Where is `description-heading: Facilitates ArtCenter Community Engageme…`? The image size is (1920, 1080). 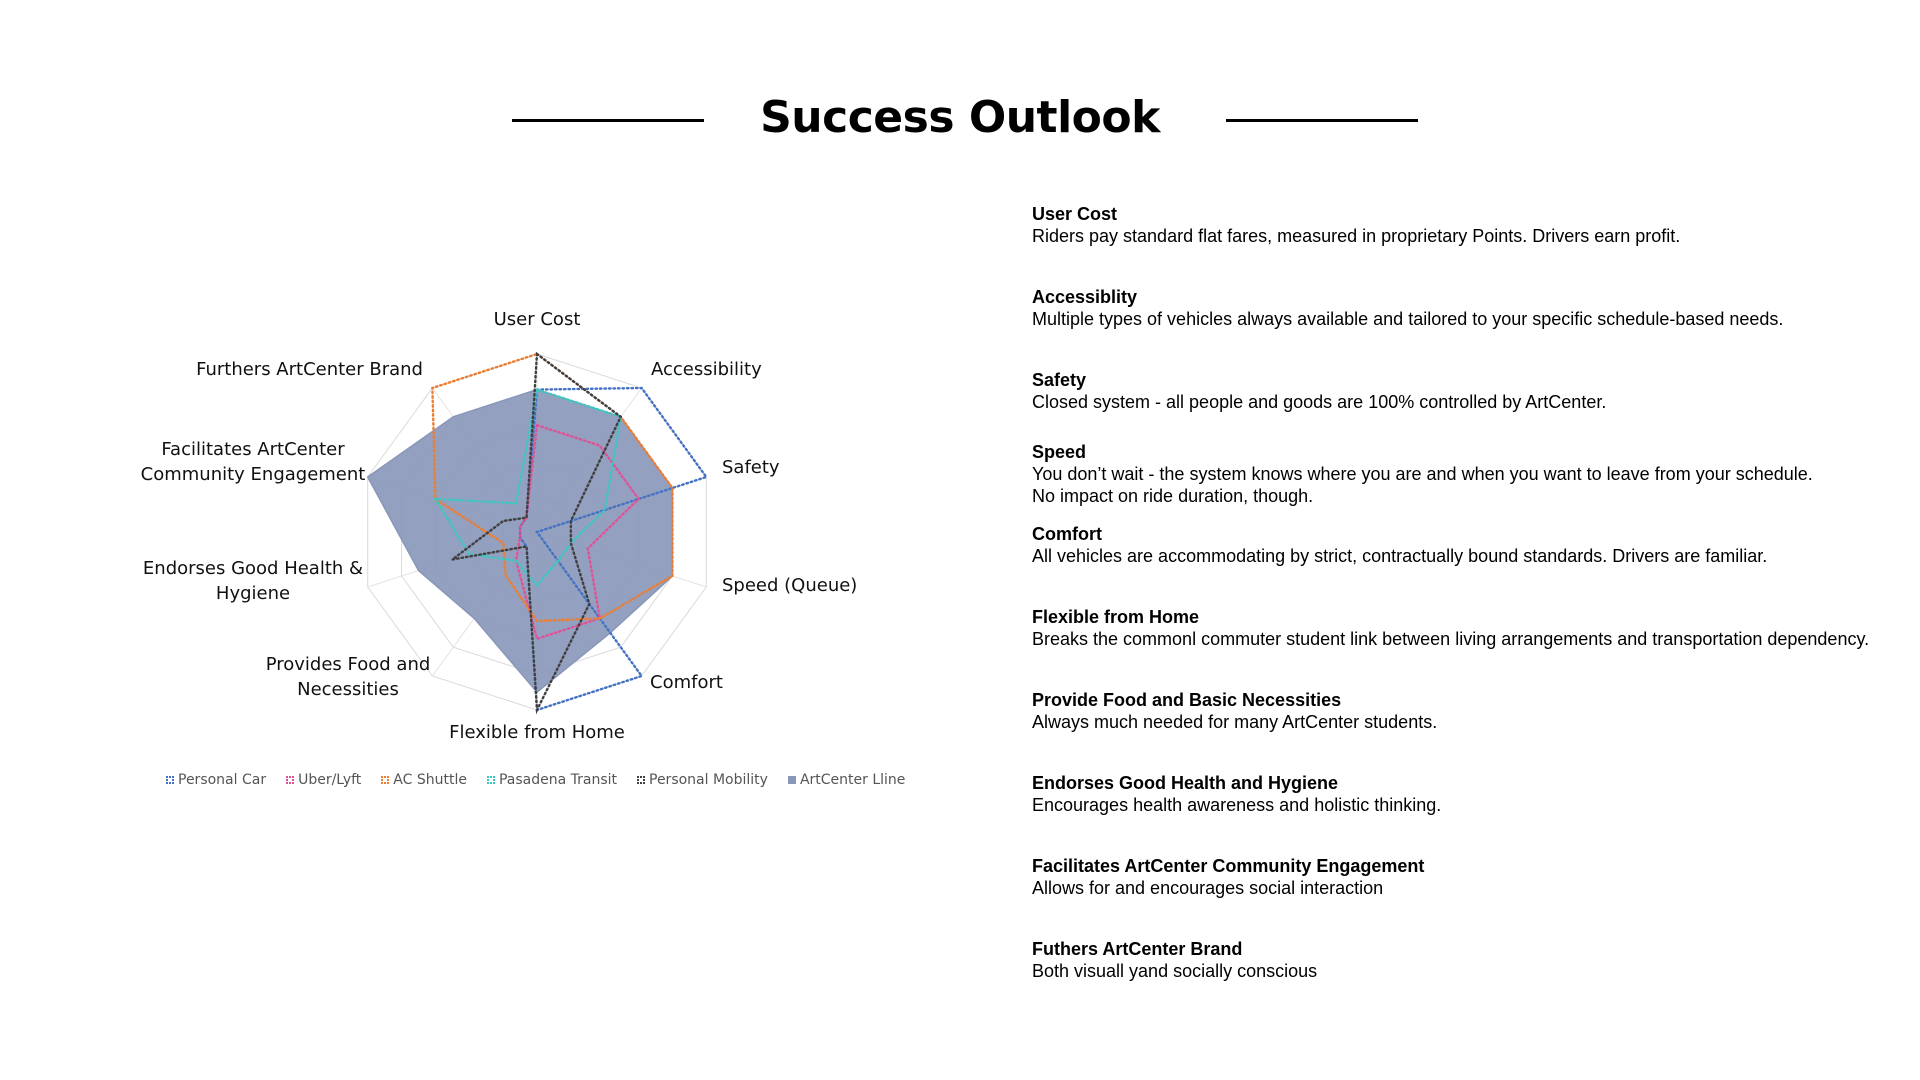
description-heading: Facilitates ArtCenter Community Engageme… is located at coordinates (1228, 866).